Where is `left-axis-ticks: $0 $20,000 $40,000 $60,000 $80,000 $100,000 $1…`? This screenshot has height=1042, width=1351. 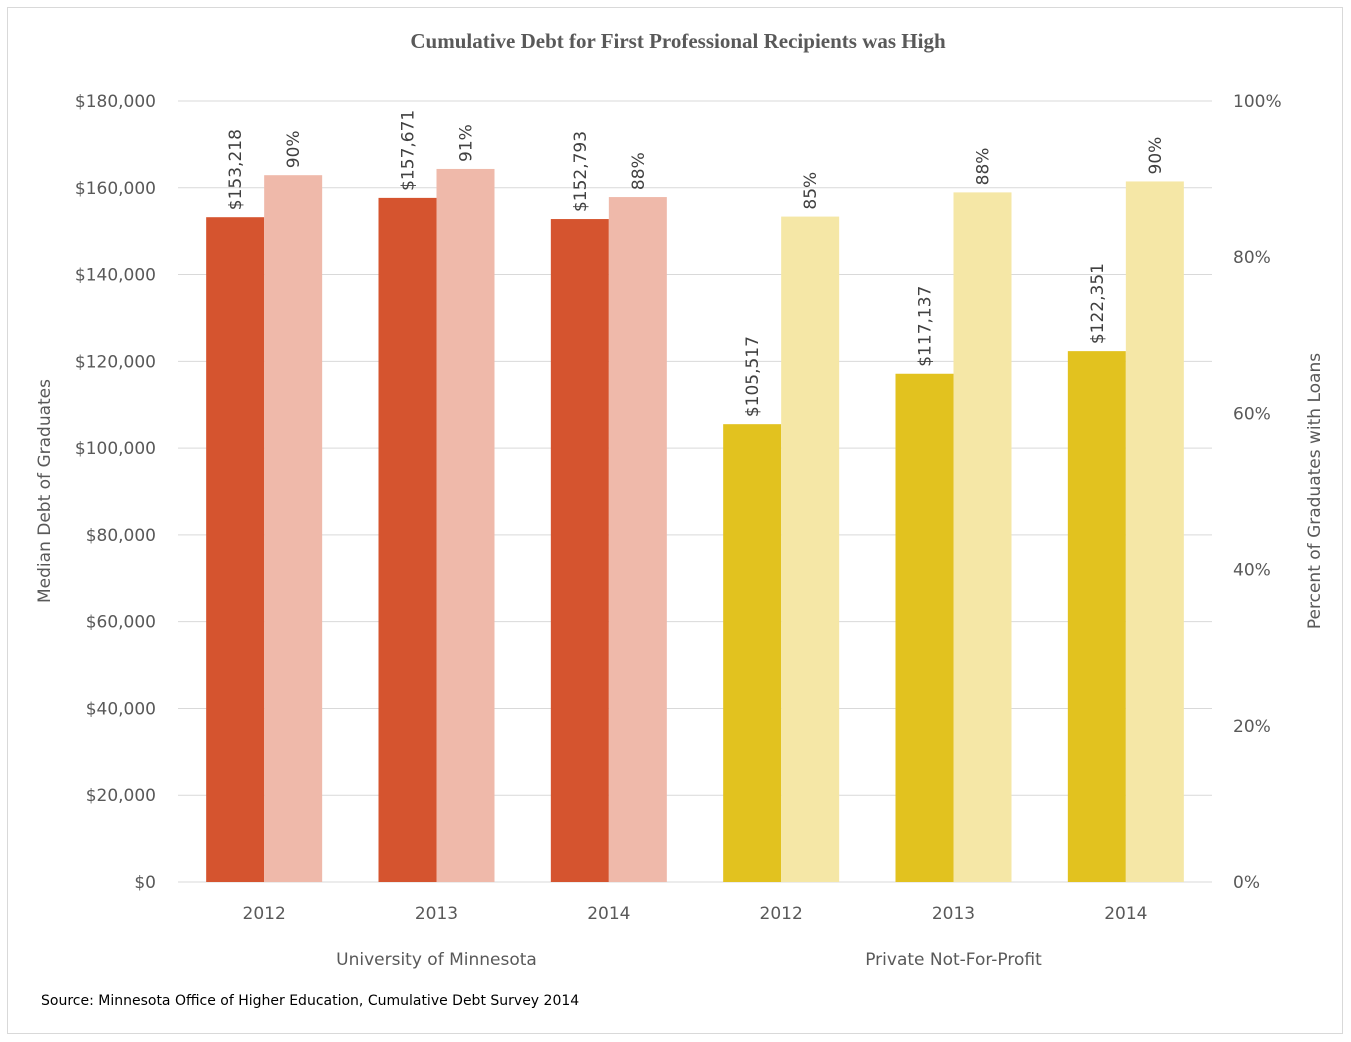
left-axis-ticks: $0 $20,000 $40,000 $60,000 $80,000 $100,000 $1… is located at coordinates (115, 492).